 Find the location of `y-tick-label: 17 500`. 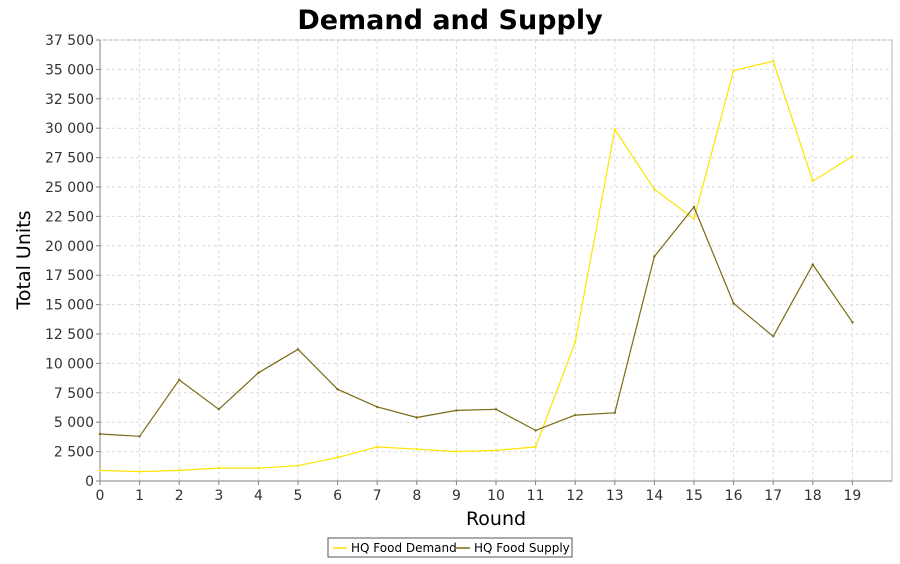

y-tick-label: 17 500 is located at coordinates (69, 276).